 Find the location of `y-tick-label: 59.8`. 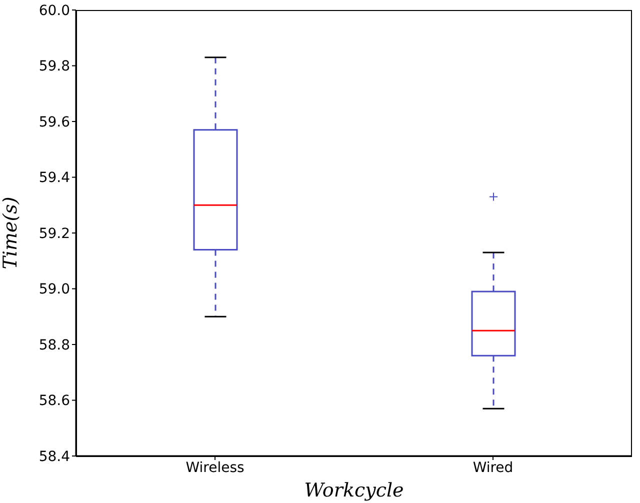

y-tick-label: 59.8 is located at coordinates (54, 66).